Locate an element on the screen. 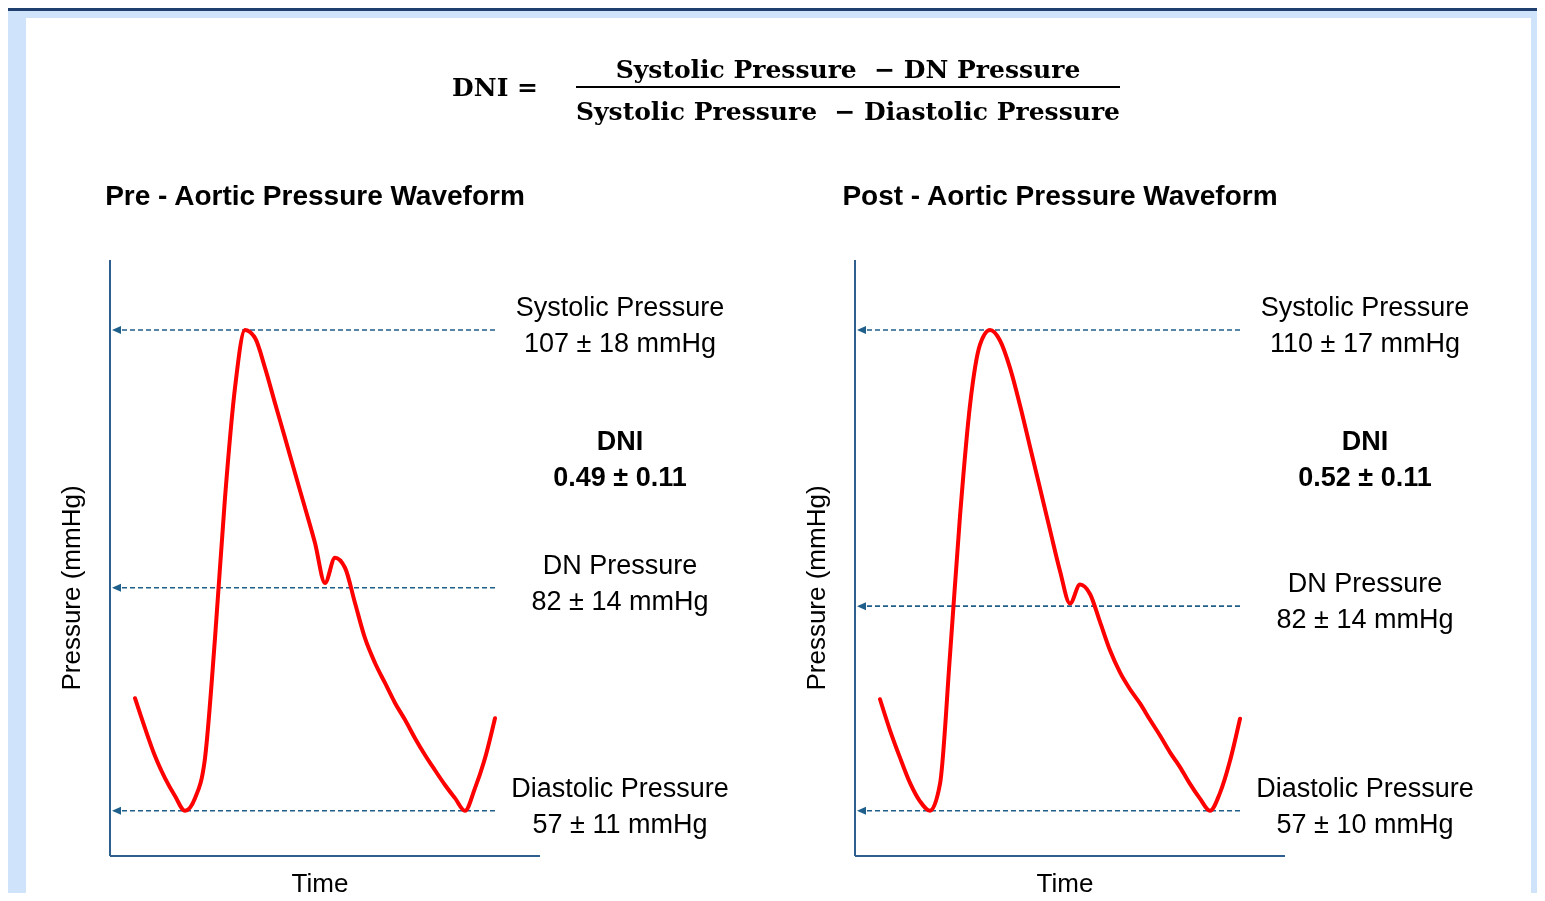 Image resolution: width=1545 pixels, height=901 pixels. text: Systolic Pressure − Diastolic Pressure is located at coordinates (848, 111).